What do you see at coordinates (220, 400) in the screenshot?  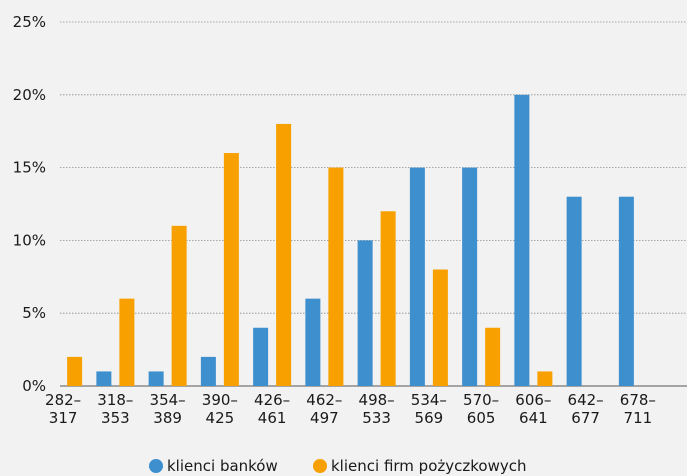 I see `x-tick-label-line: 390–` at bounding box center [220, 400].